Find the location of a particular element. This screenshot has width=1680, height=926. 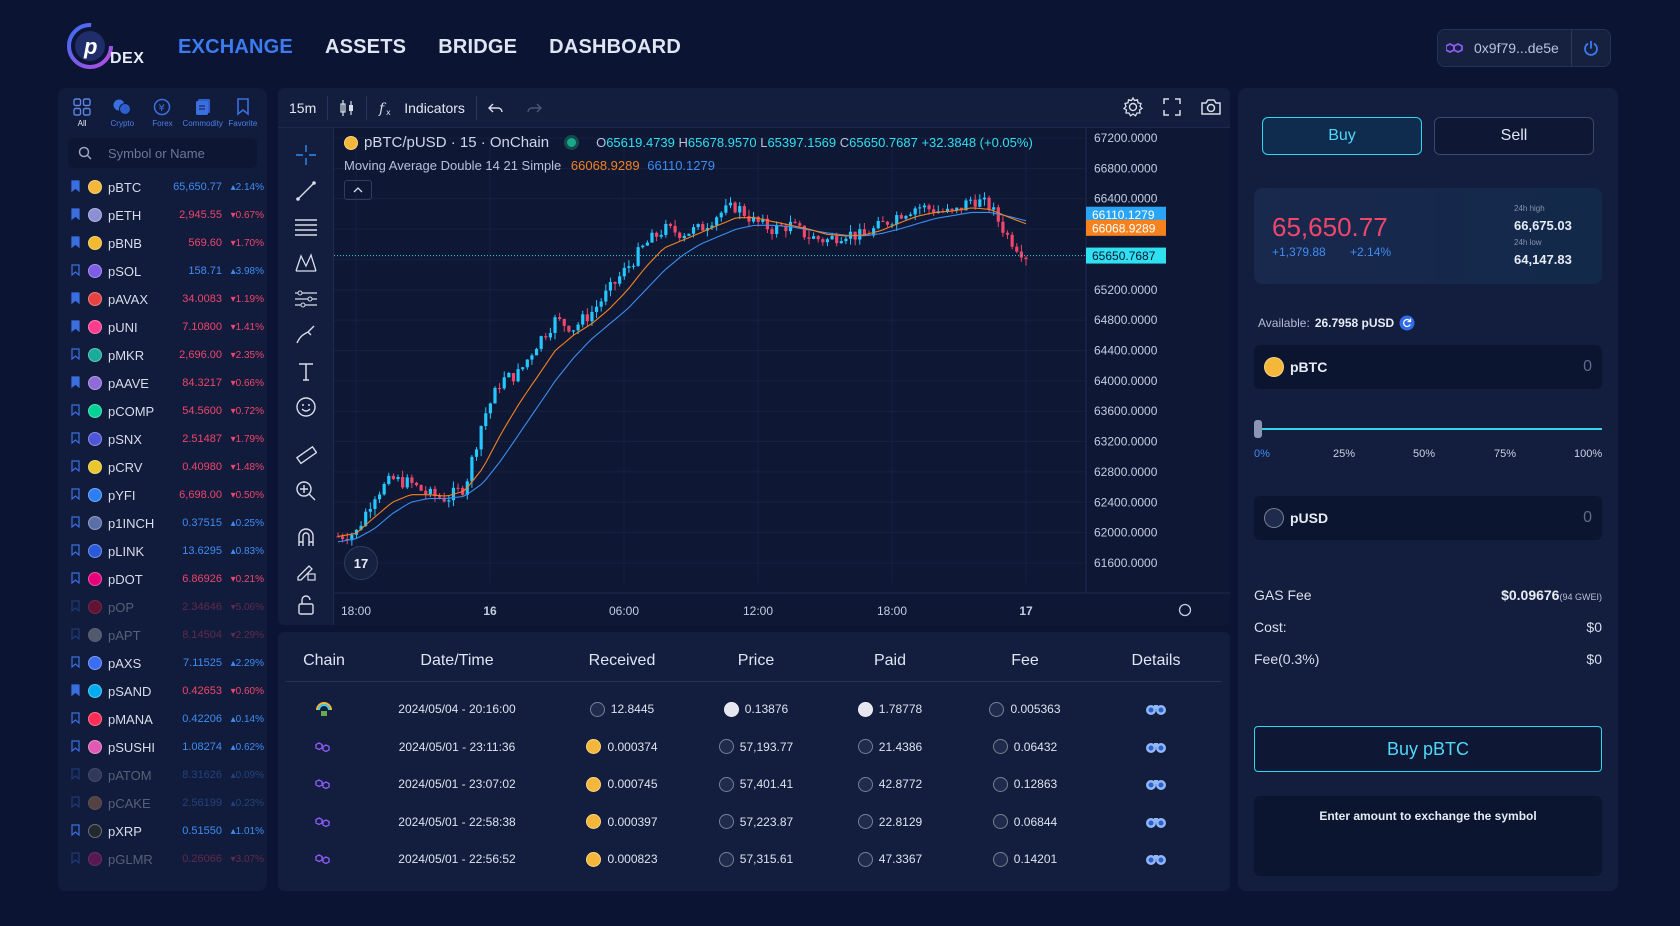

emoji-tool is located at coordinates (306, 407).